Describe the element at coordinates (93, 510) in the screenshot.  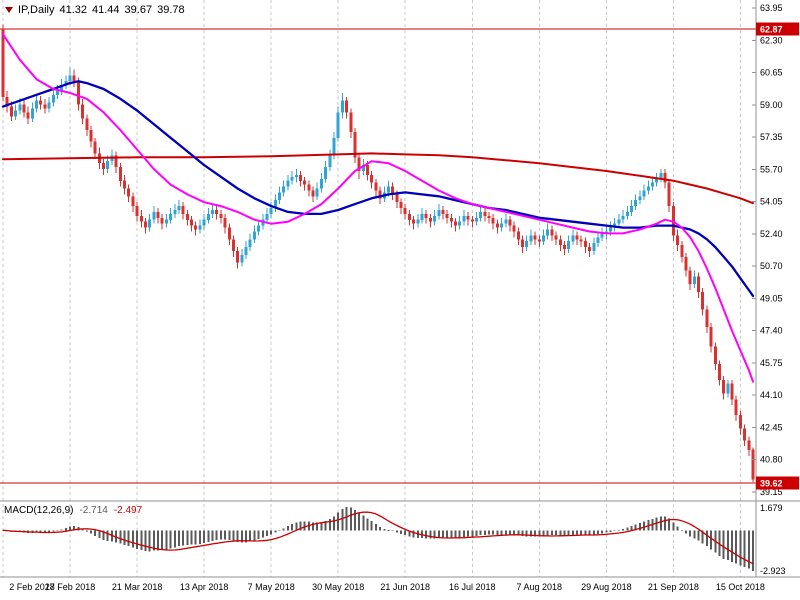
I see `macd-main-value: -2.714` at that location.